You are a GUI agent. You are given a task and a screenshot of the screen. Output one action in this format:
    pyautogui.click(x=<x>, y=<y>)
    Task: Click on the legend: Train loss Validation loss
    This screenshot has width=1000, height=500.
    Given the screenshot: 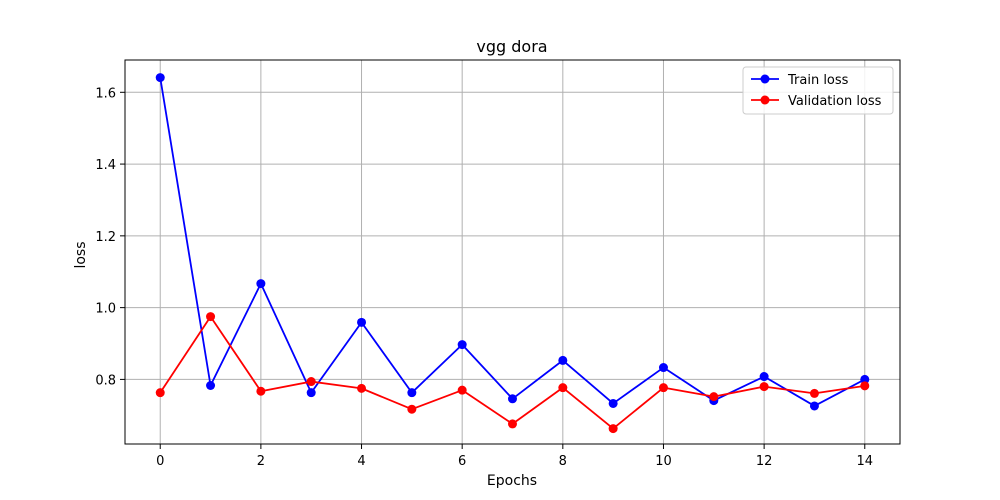 What is the action you would take?
    pyautogui.click(x=818, y=90)
    